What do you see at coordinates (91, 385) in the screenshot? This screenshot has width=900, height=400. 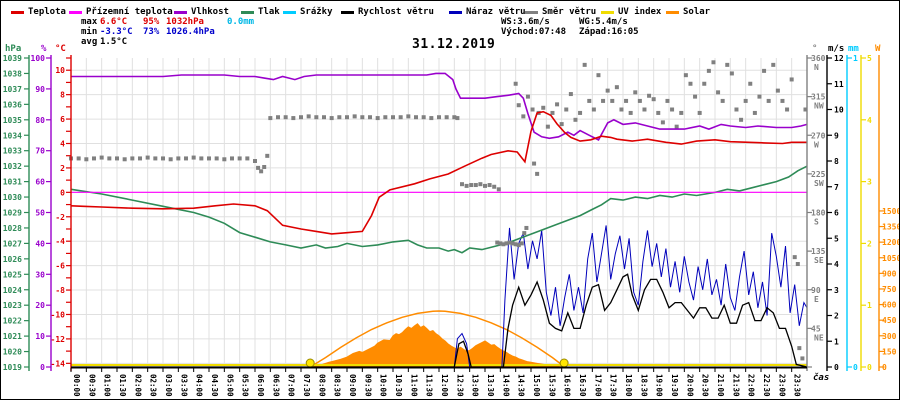 I see `svg-text: 00:30` at bounding box center [91, 385].